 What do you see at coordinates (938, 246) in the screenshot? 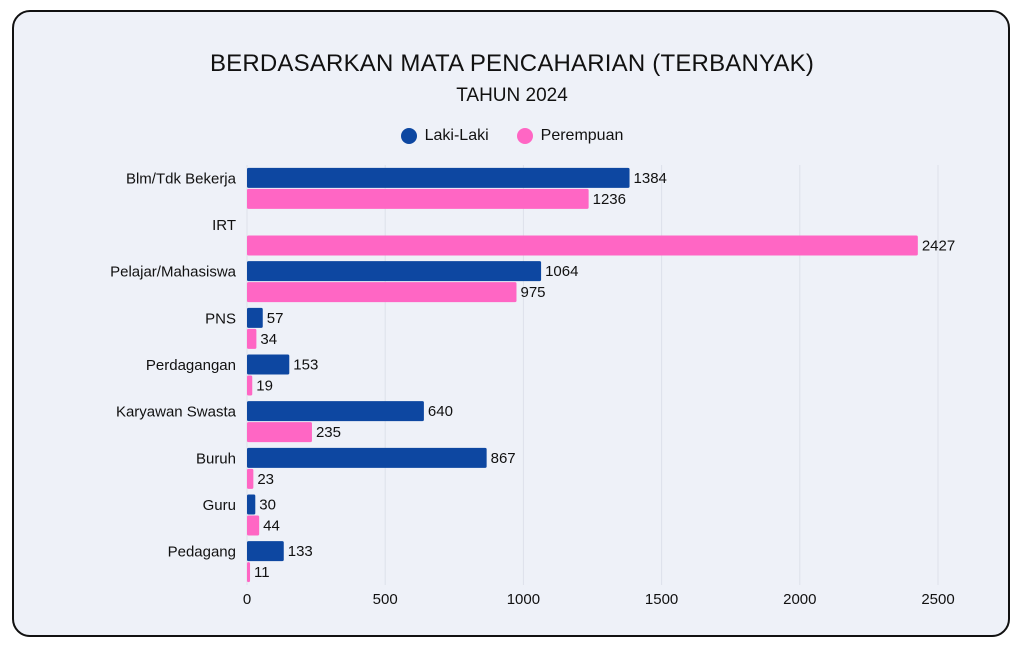
I see `data-label: 2427` at bounding box center [938, 246].